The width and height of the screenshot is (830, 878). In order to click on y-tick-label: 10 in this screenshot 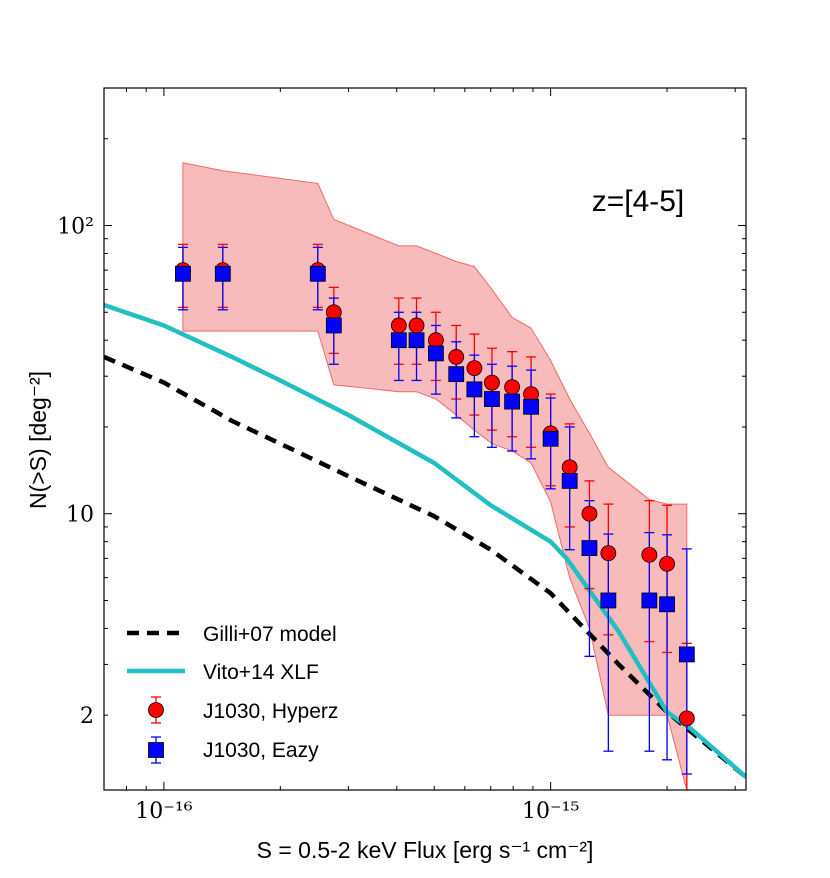, I will do `click(80, 515)`.